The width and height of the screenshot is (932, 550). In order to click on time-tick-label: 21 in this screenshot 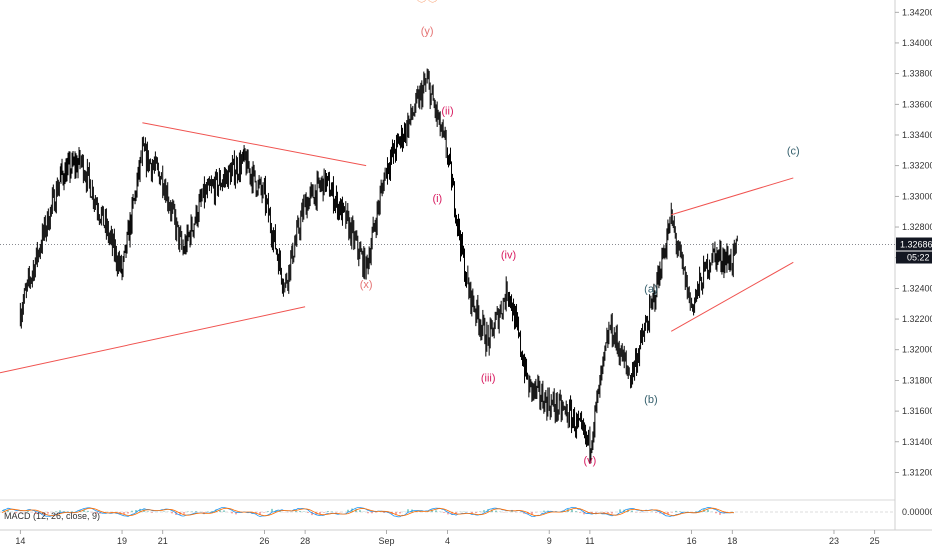, I will do `click(163, 541)`.